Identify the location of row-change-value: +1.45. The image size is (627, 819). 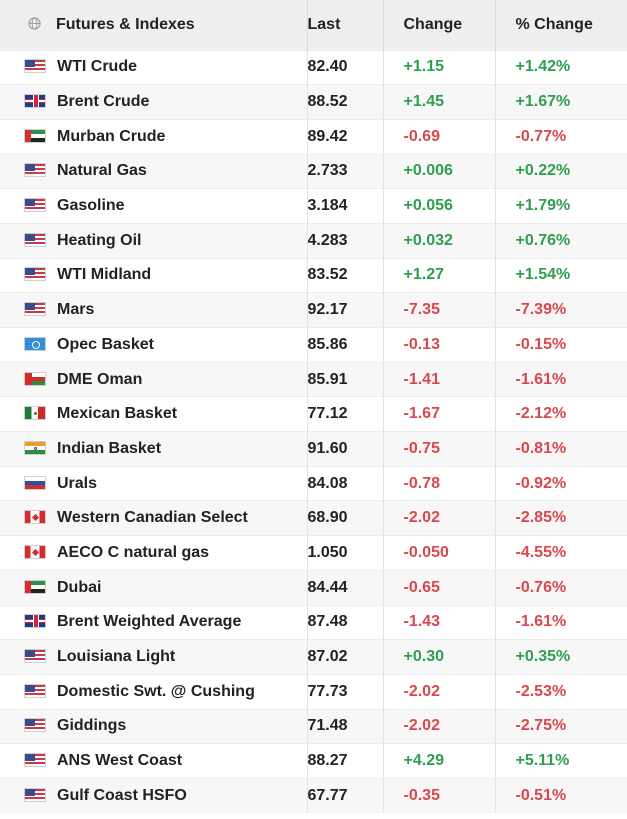
(439, 102).